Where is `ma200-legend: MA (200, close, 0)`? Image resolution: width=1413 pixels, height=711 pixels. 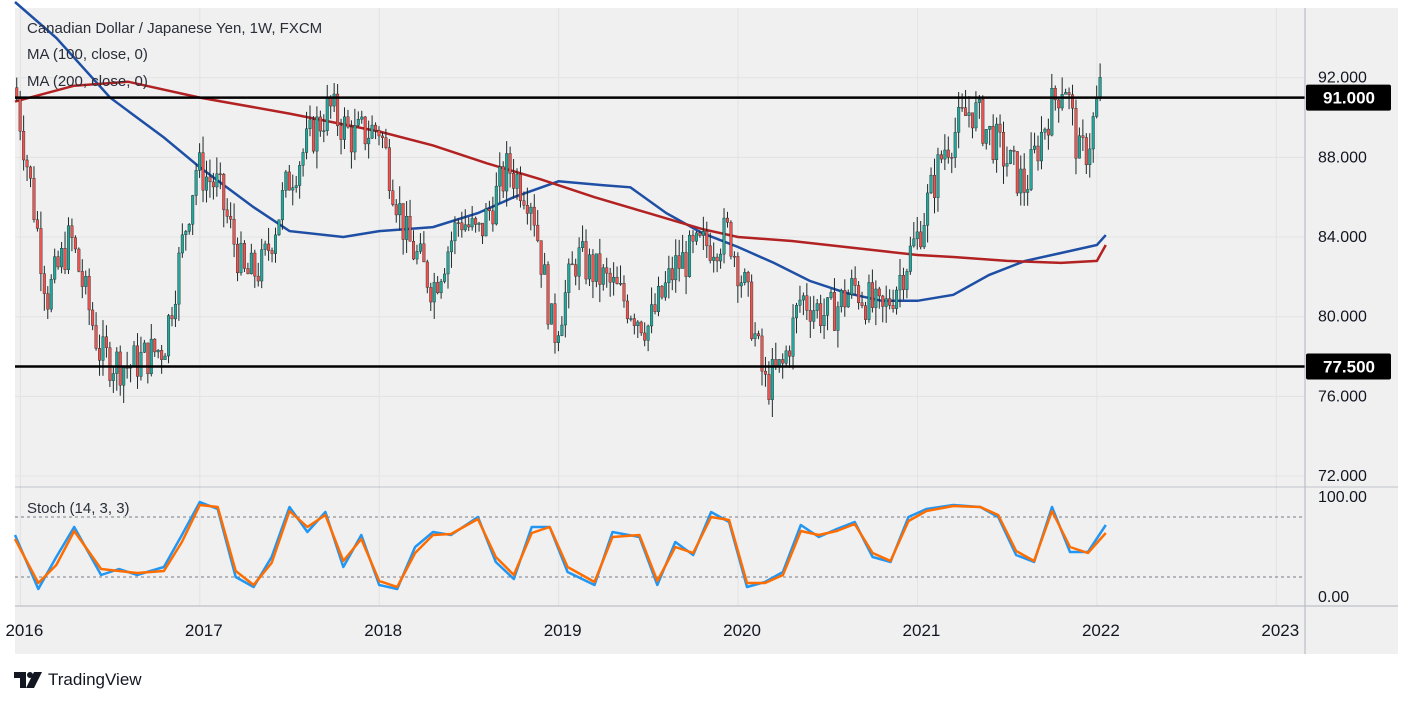
ma200-legend: MA (200, close, 0) is located at coordinates (87, 81).